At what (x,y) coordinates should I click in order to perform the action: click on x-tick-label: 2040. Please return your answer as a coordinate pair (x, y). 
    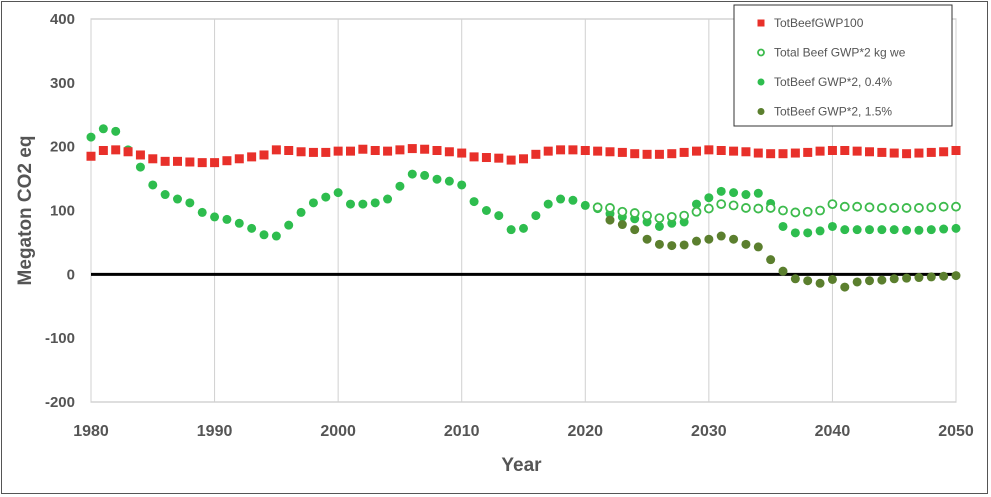
    Looking at the image, I should click on (833, 431).